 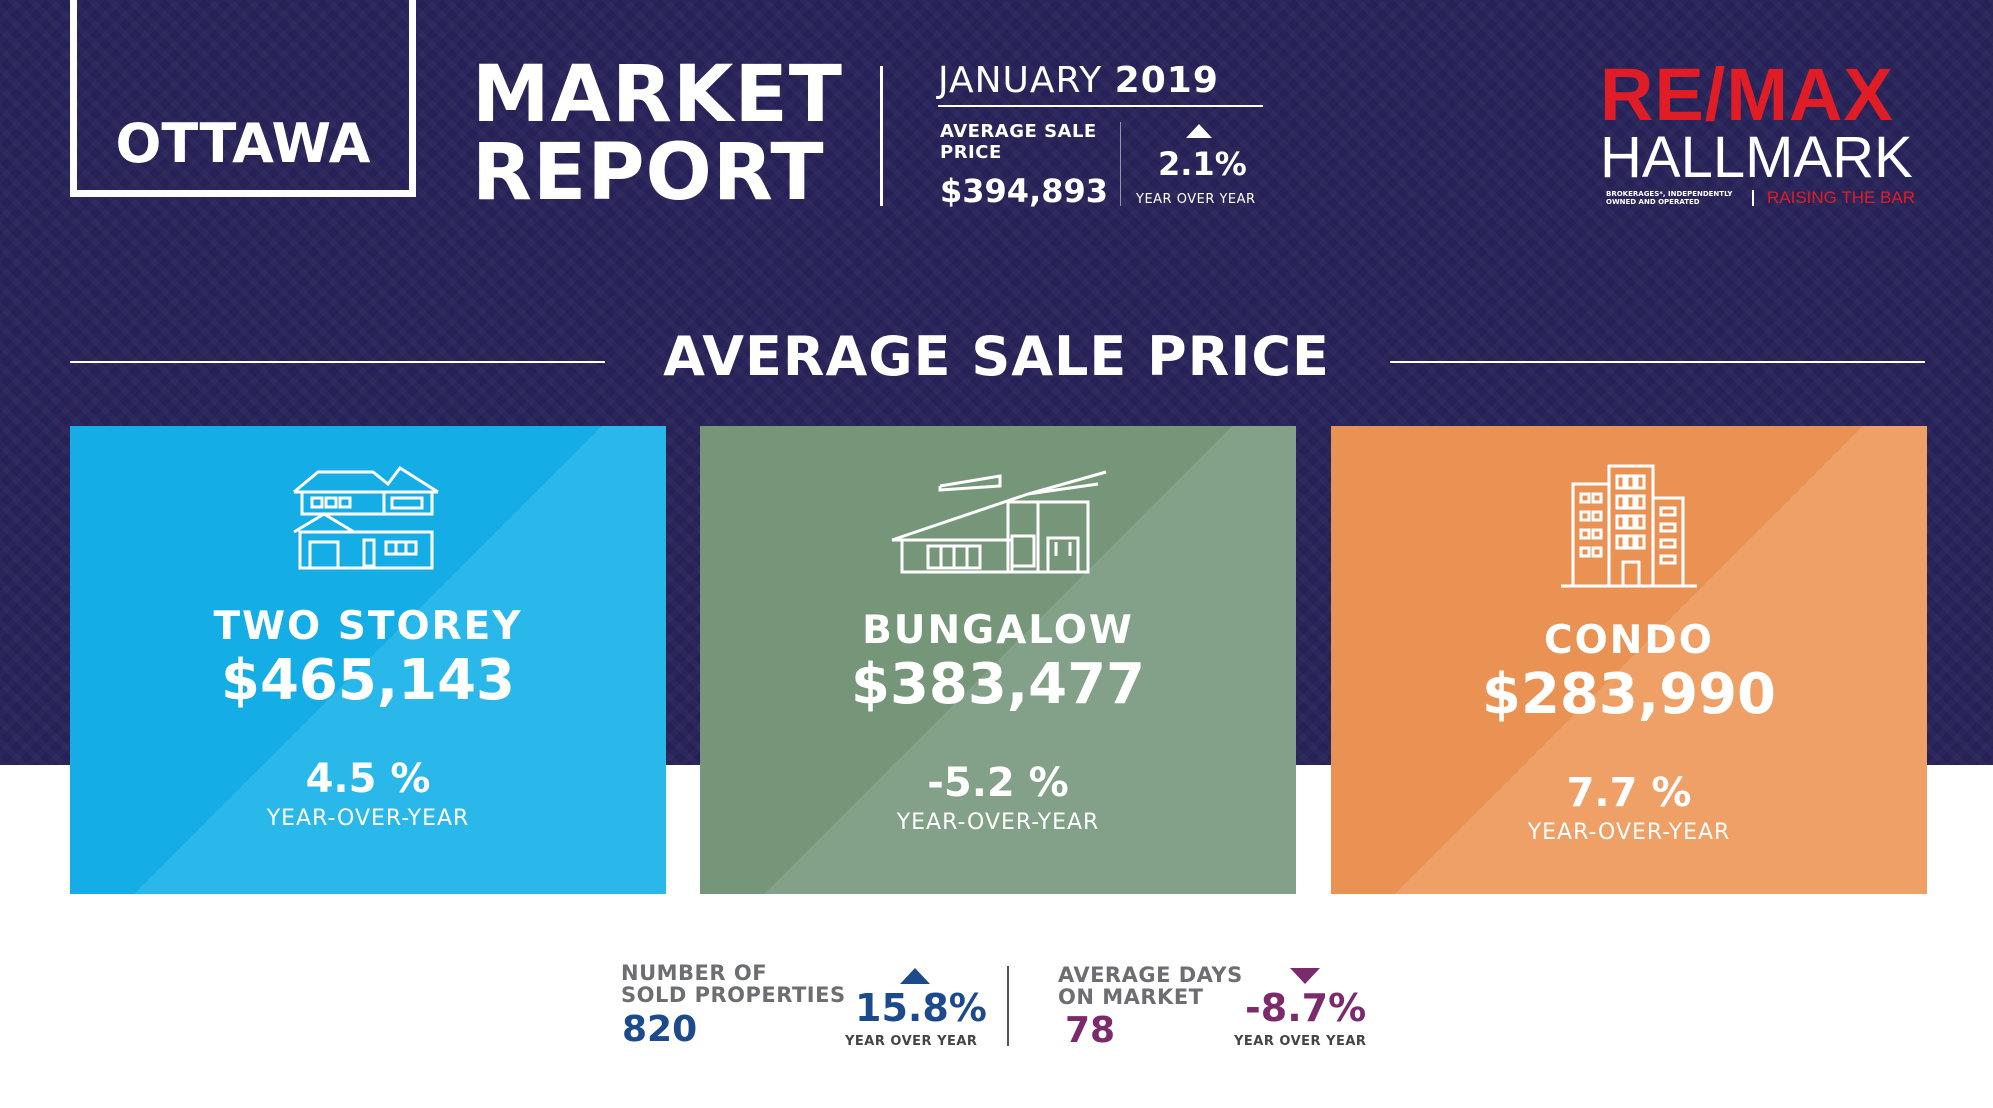 What do you see at coordinates (243, 98) in the screenshot?
I see `city-frame` at bounding box center [243, 98].